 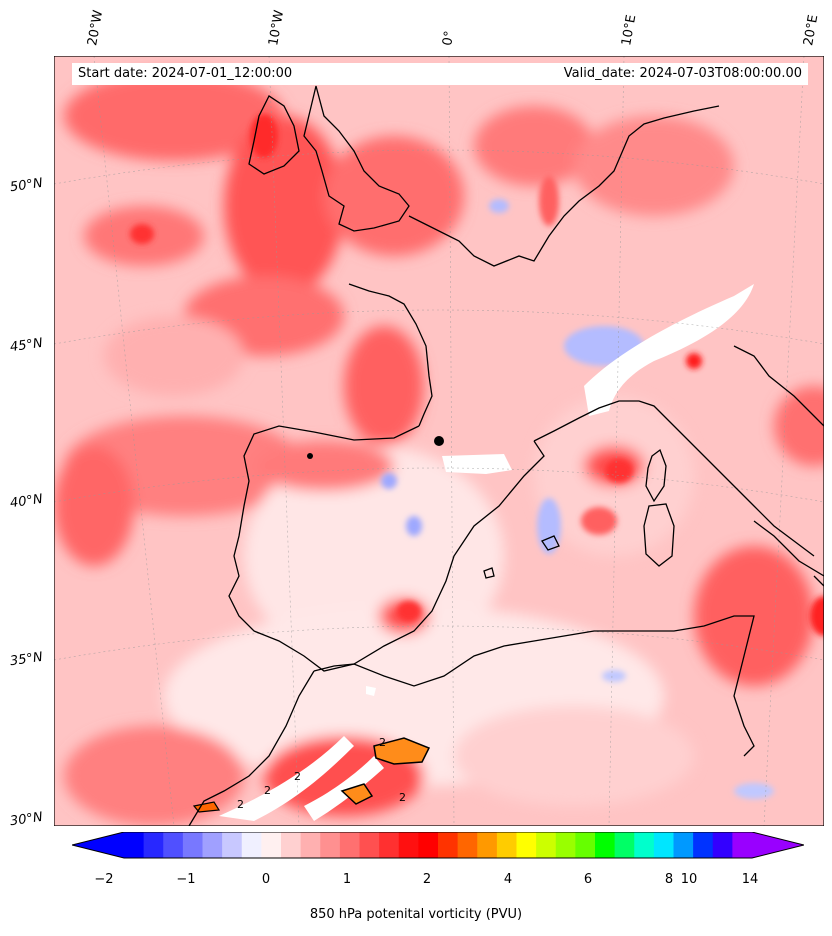 What do you see at coordinates (186, 879) in the screenshot?
I see `colorbar-tick-label: −1` at bounding box center [186, 879].